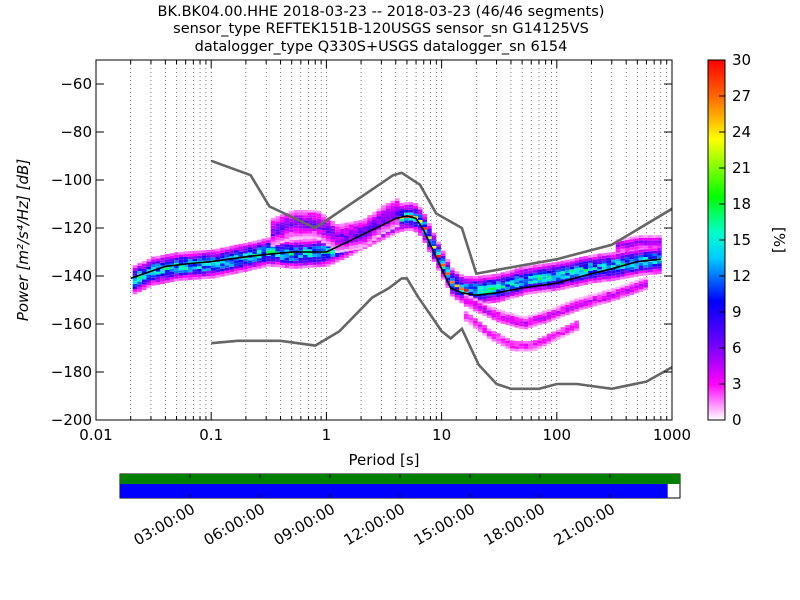 This screenshot has height=600, width=800. Describe the element at coordinates (234, 524) in the screenshot. I see `timeline-tick-label: 06:00:00` at that location.